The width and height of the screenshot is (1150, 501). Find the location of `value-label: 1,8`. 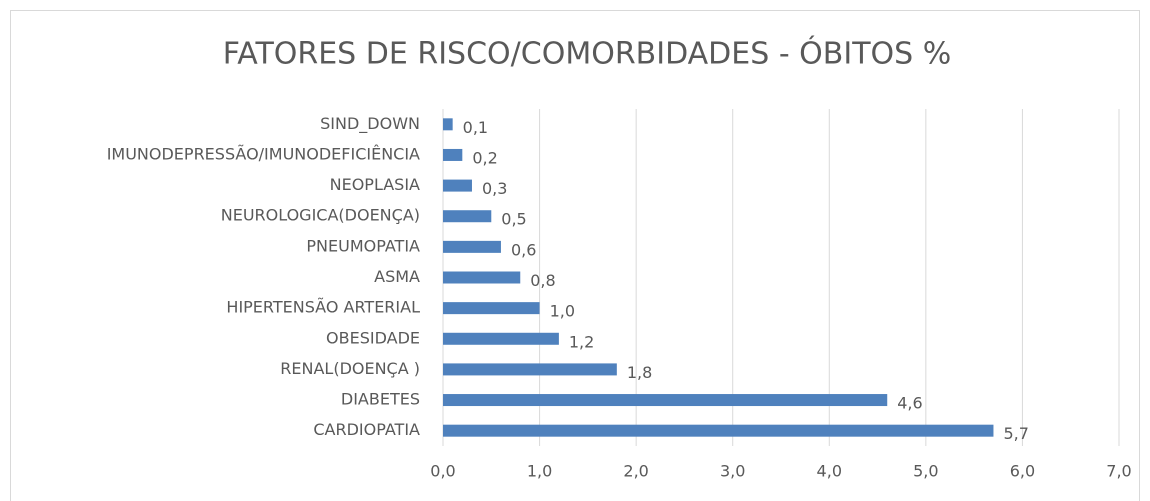

value-label: 1,8 is located at coordinates (639, 372).